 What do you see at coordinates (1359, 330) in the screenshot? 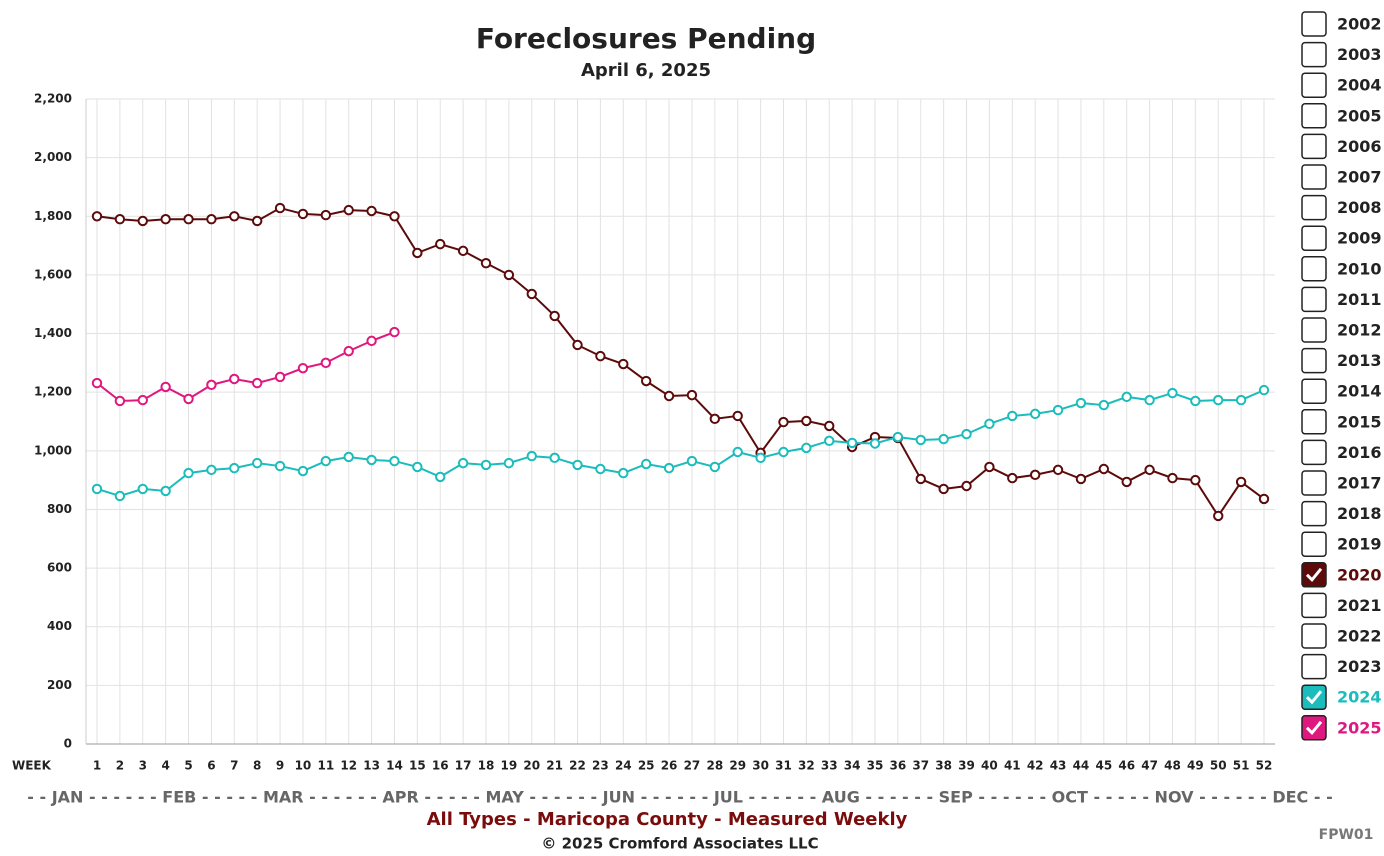
I see `legend-label: 2012` at bounding box center [1359, 330].